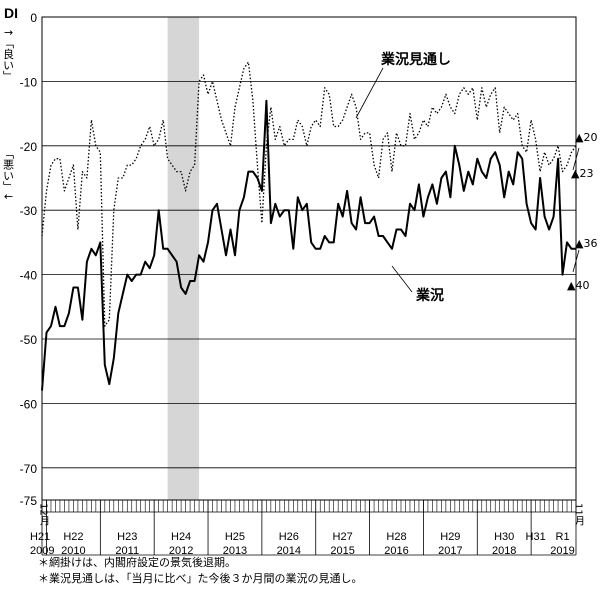 This screenshot has height=590, width=600. What do you see at coordinates (504, 551) in the screenshot?
I see `x-year-label: 2018` at bounding box center [504, 551].